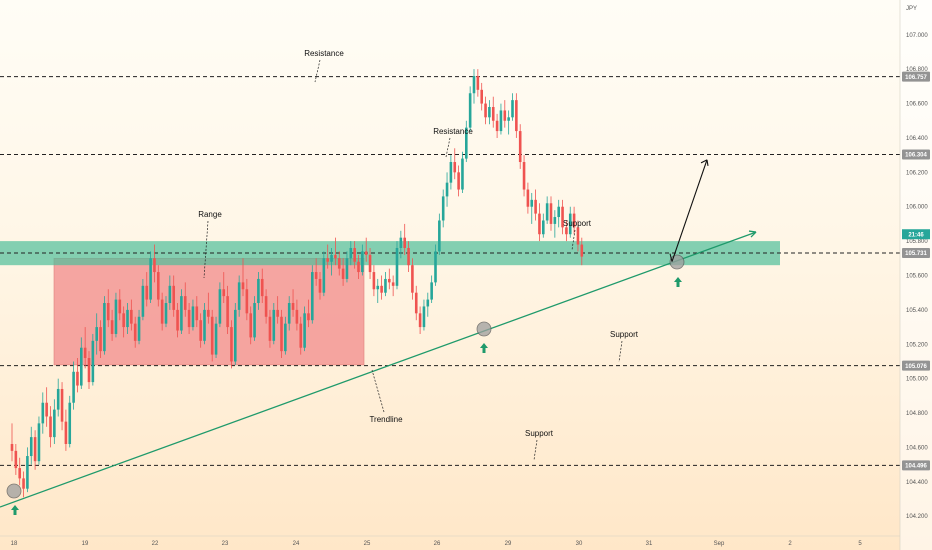 This screenshot has width=932, height=550. What do you see at coordinates (317, 71) in the screenshot?
I see `resistance-label-1-pointer` at bounding box center [317, 71].